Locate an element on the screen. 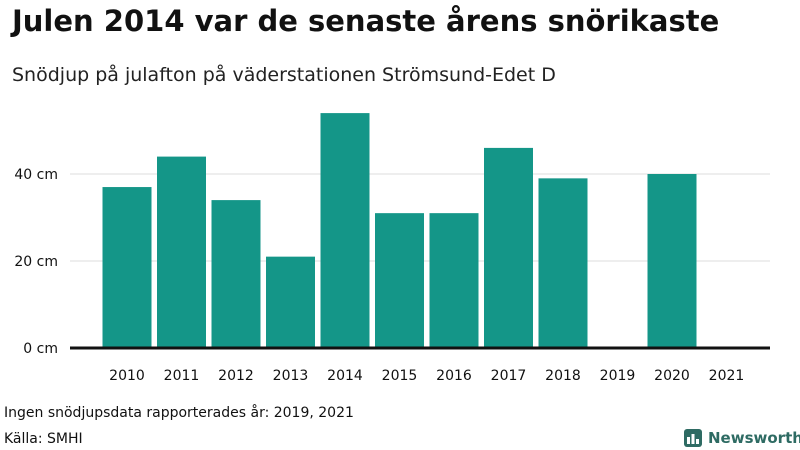  x-tick-label: 2015 is located at coordinates (400, 376).